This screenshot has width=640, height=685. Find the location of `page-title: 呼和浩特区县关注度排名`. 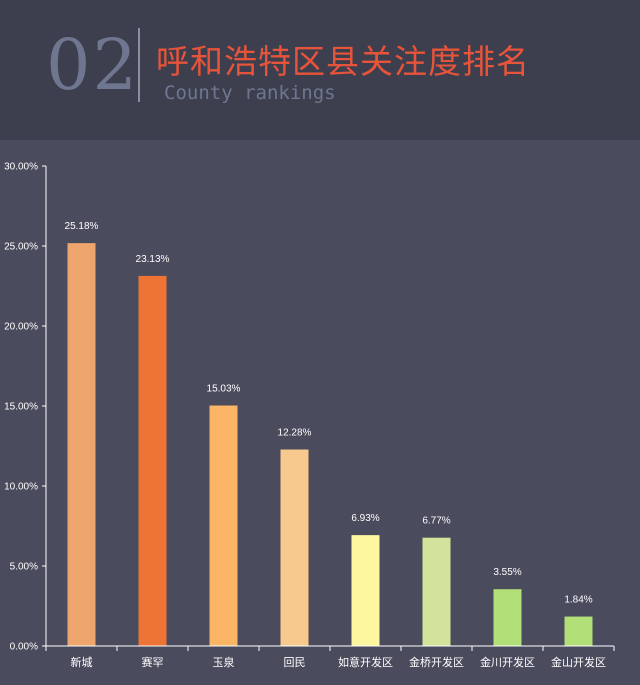

page-title: 呼和浩特区县关注度排名 is located at coordinates (343, 61).